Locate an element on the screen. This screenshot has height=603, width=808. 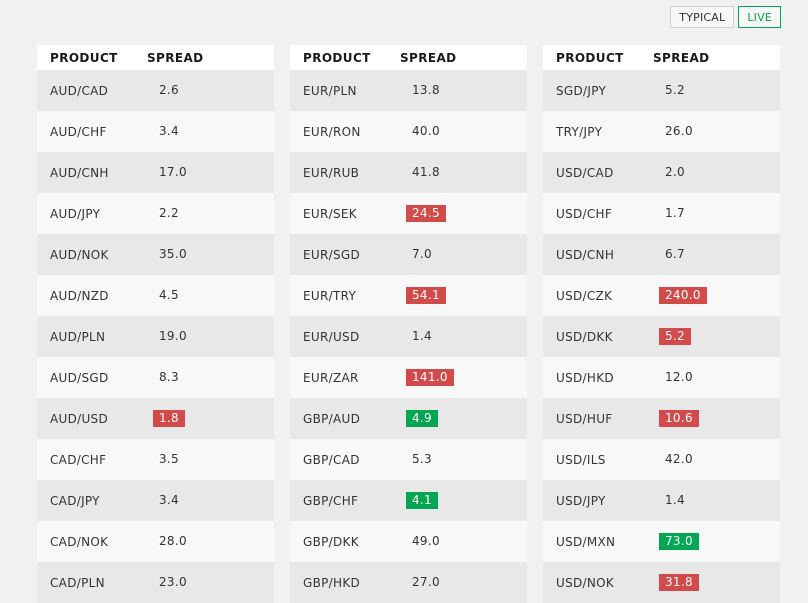
spread-cell: 4.1 is located at coordinates (422, 500).